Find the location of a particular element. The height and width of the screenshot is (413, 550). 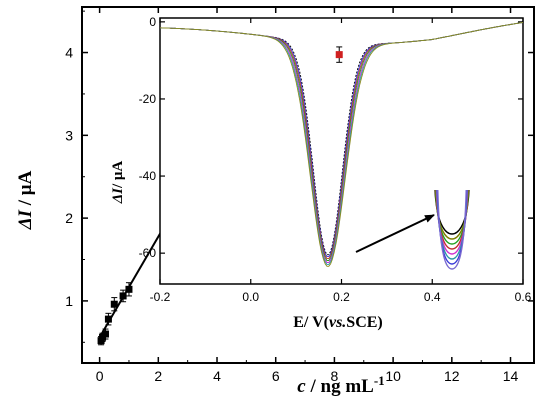

zoom-arrow is located at coordinates (395, 233).